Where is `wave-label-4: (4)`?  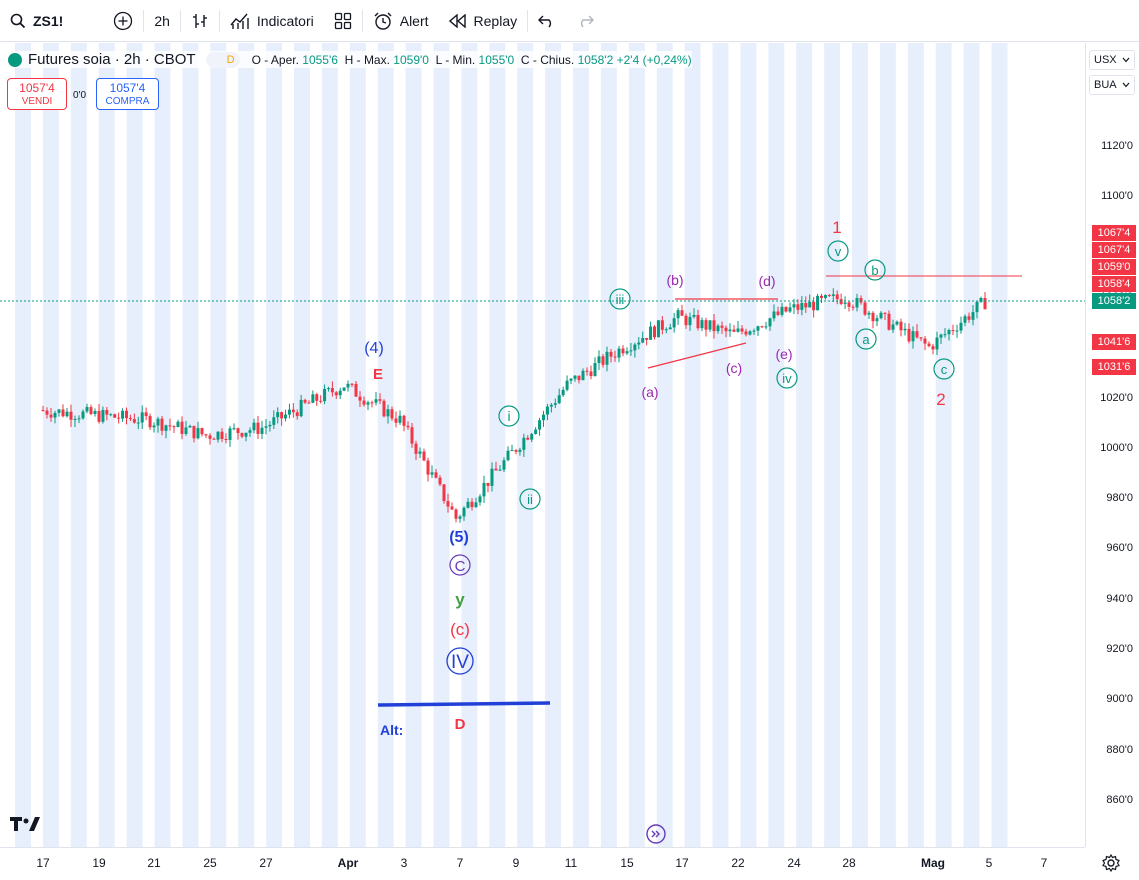
wave-label-4: (4) is located at coordinates (374, 348).